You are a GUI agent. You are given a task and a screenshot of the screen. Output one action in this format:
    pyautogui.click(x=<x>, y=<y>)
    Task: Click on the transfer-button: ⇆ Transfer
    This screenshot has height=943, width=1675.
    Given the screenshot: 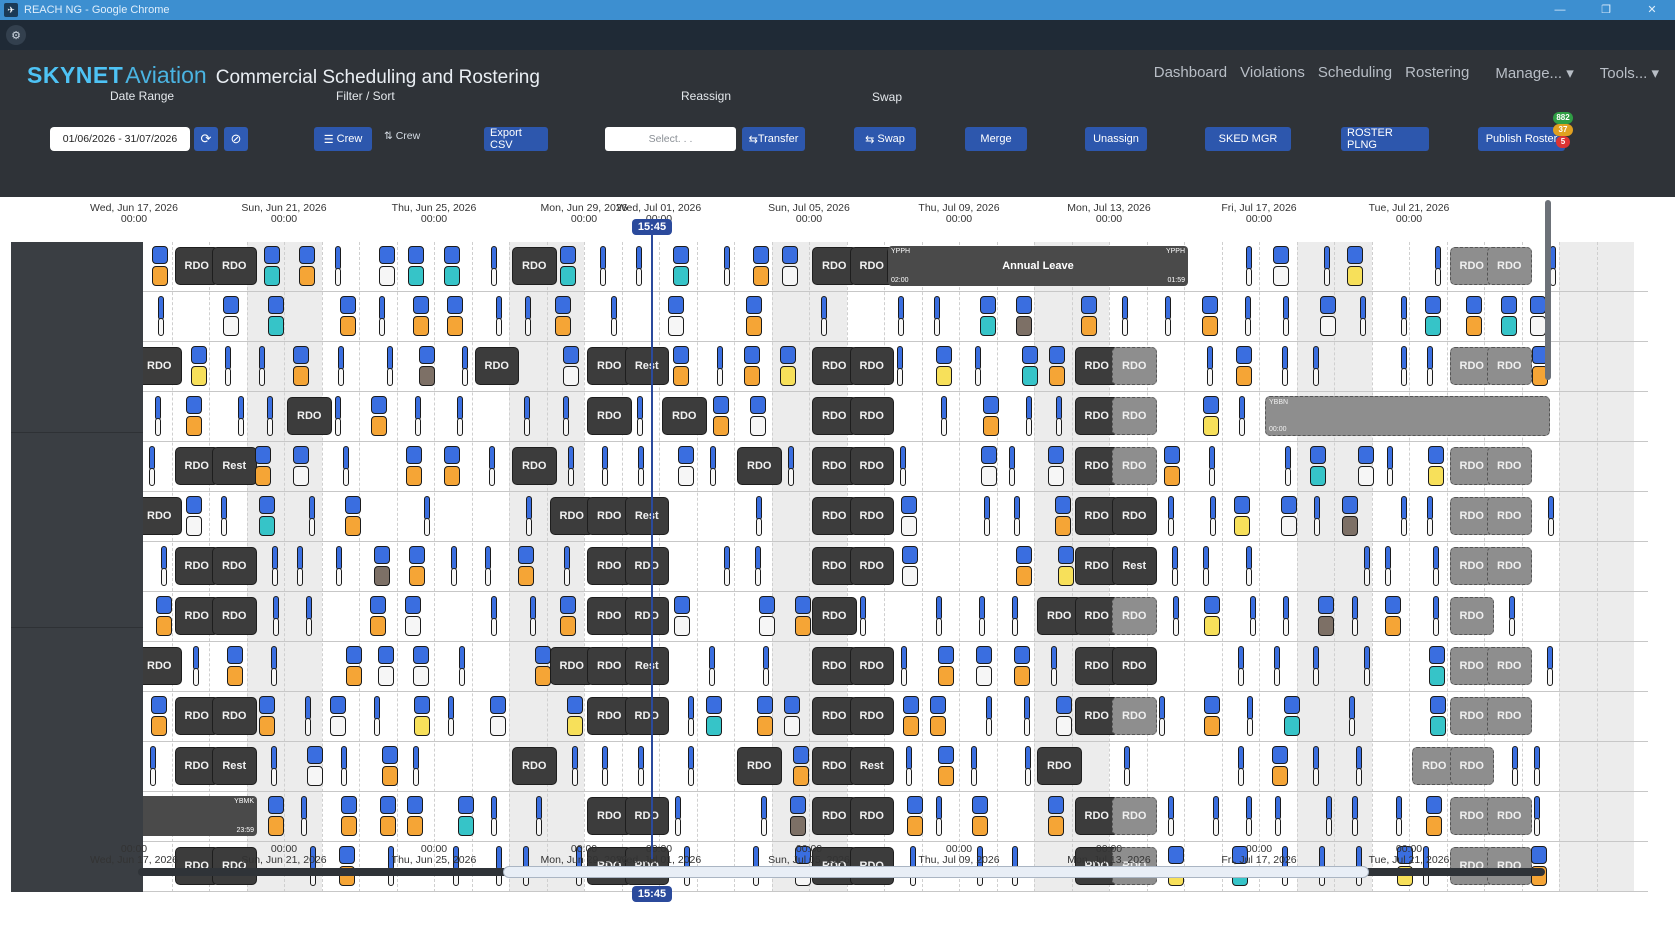 What is the action you would take?
    pyautogui.click(x=773, y=139)
    